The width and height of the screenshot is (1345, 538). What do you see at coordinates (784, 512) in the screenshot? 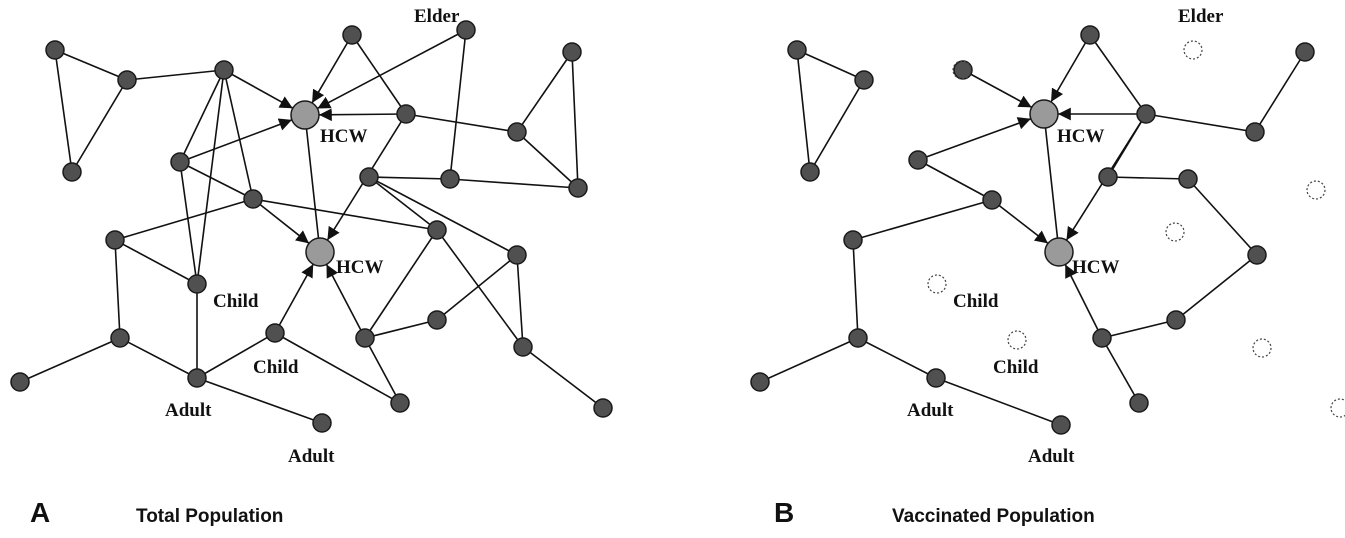
I see `panel-letter: B` at bounding box center [784, 512].